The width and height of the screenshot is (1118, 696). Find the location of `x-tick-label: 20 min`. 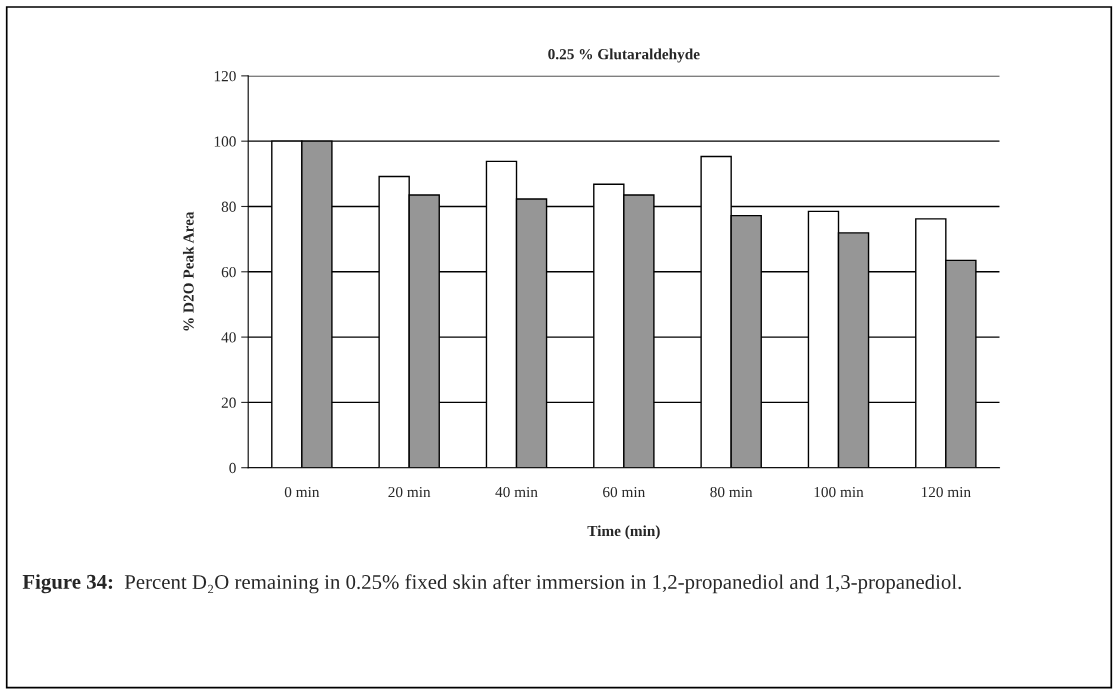

x-tick-label: 20 min is located at coordinates (409, 492).